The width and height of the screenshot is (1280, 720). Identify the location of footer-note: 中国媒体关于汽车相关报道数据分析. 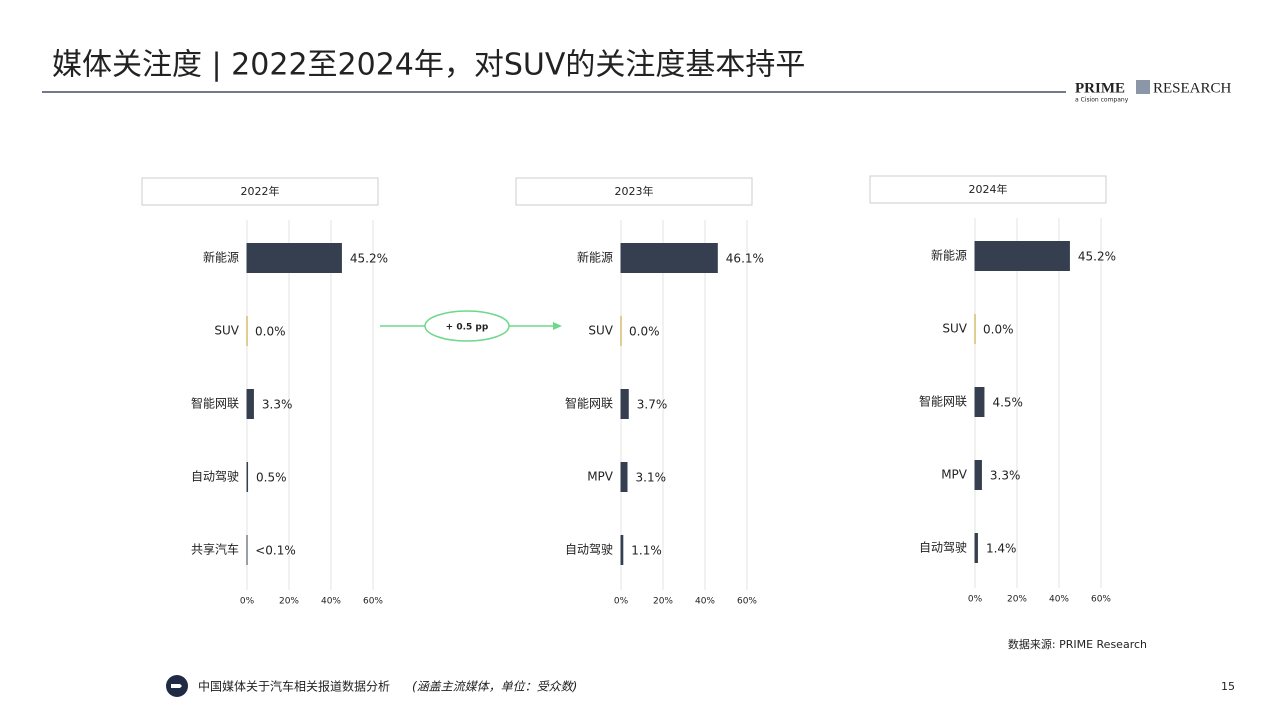
(294, 686).